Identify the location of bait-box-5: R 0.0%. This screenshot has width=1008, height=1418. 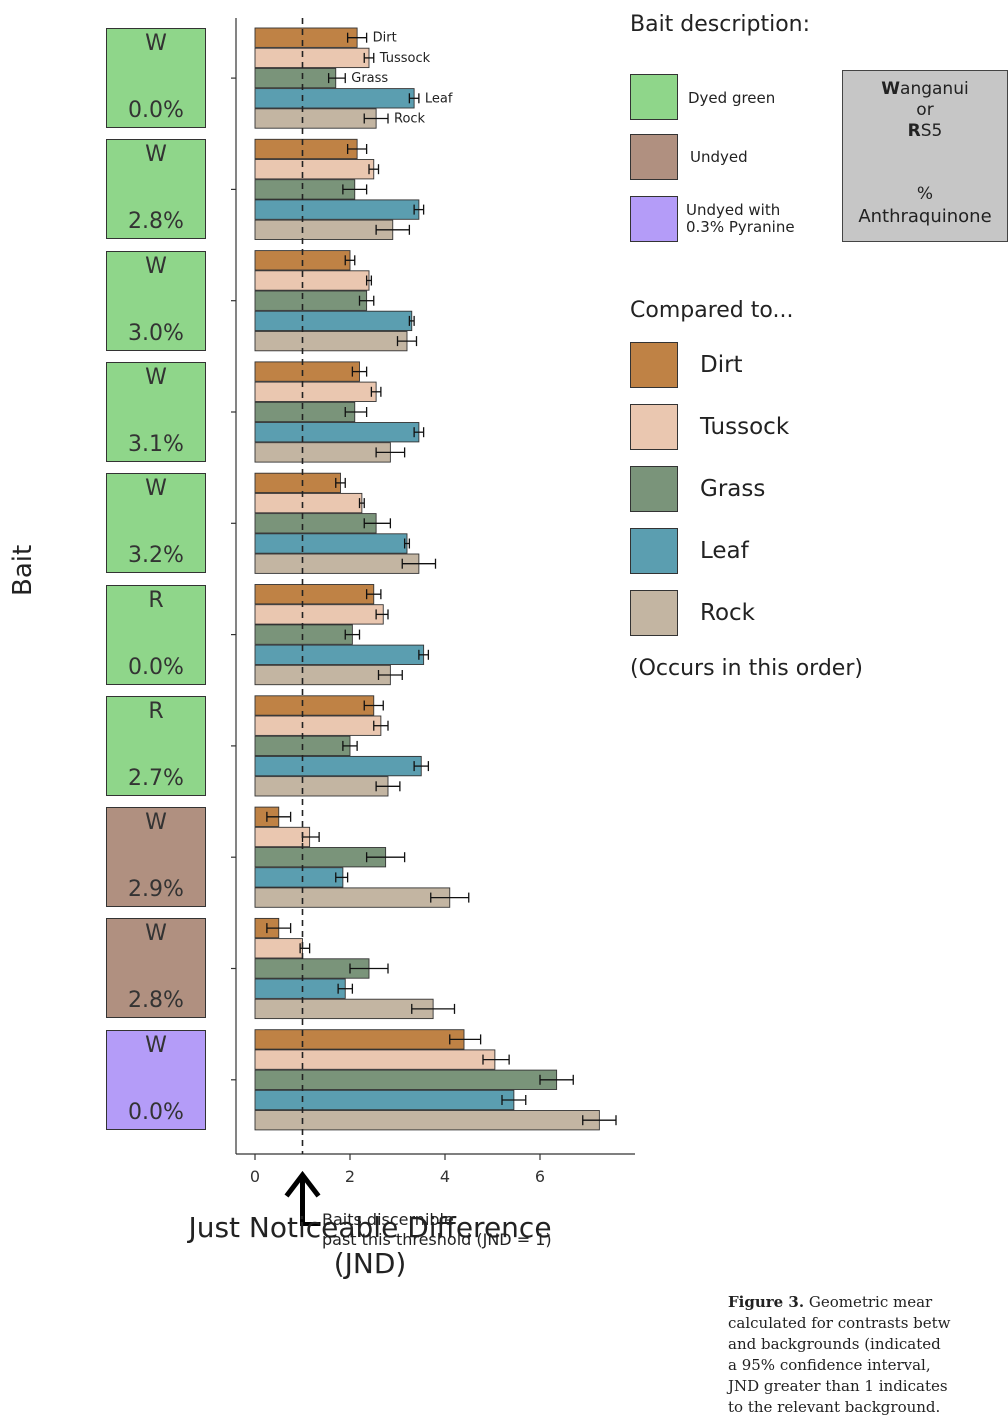
(156, 634).